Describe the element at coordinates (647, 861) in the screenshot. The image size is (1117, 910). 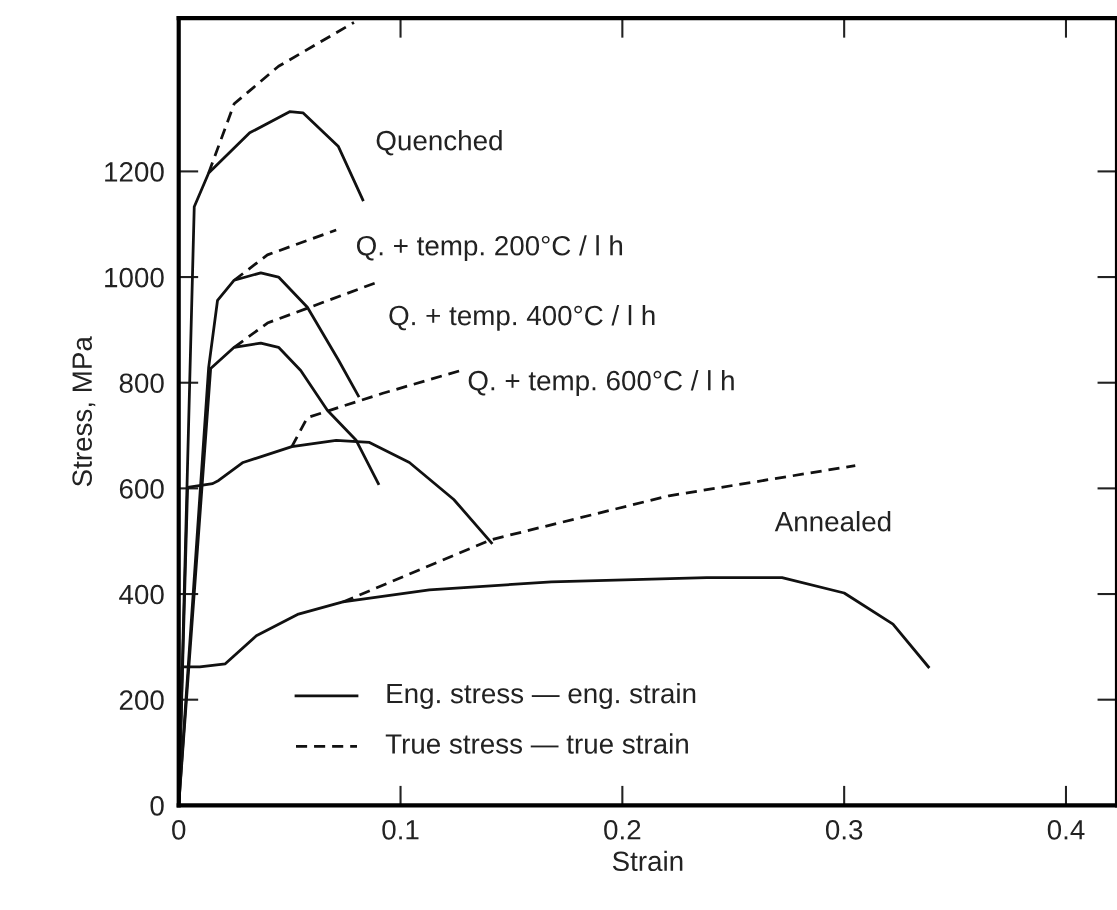
I see `x-axis-title: Strain` at that location.